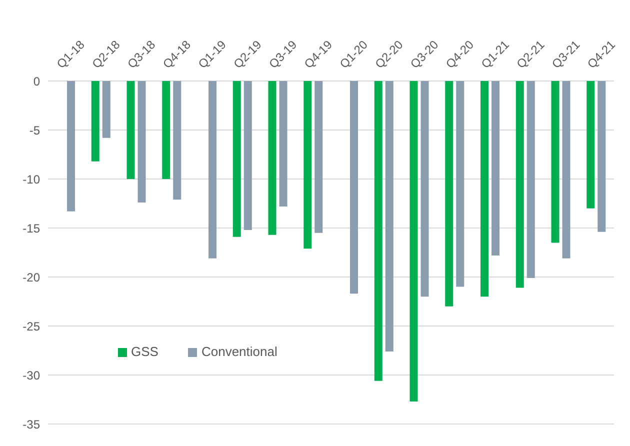 The width and height of the screenshot is (630, 446). I want to click on y-tick-label: -5, so click(34, 130).